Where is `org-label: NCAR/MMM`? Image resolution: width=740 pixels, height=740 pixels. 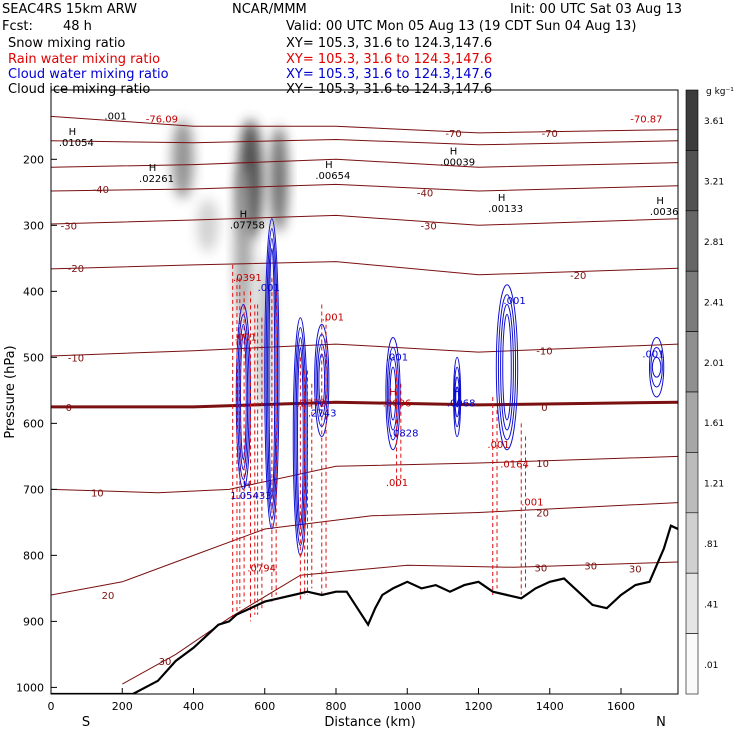 org-label: NCAR/MMM is located at coordinates (269, 9).